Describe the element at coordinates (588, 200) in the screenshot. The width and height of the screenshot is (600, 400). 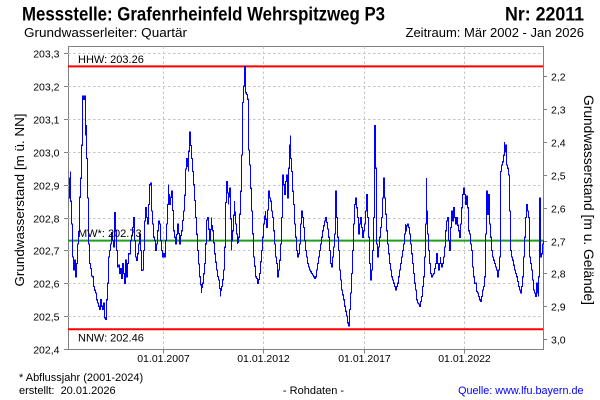
I see `svg-text:Grundwasserstand [m u. Gelände: Grundwasserstand [m u. Gelände]` at that location.